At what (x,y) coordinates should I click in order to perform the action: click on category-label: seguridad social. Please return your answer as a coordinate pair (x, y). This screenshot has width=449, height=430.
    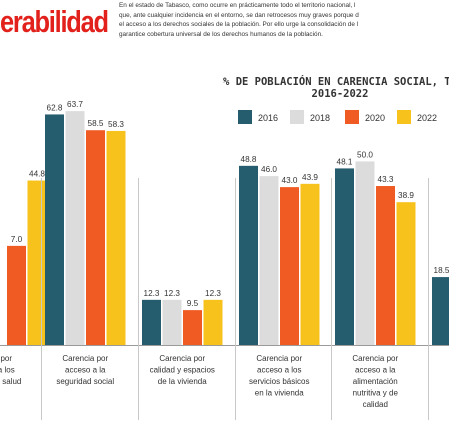
    Looking at the image, I should click on (85, 381).